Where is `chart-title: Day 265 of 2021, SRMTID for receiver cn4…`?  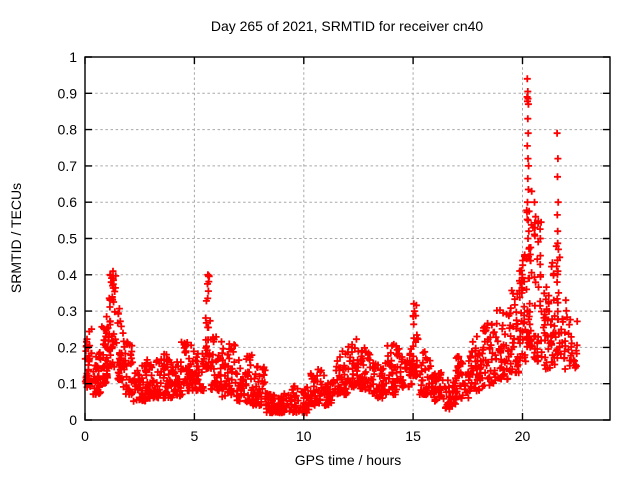 chart-title: Day 265 of 2021, SRMTID for receiver cn4… is located at coordinates (347, 26).